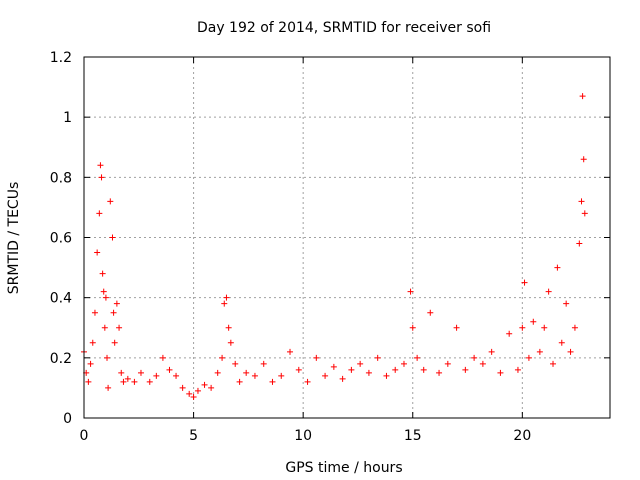  I want to click on y-tick-label: 0.6, so click(61, 239).